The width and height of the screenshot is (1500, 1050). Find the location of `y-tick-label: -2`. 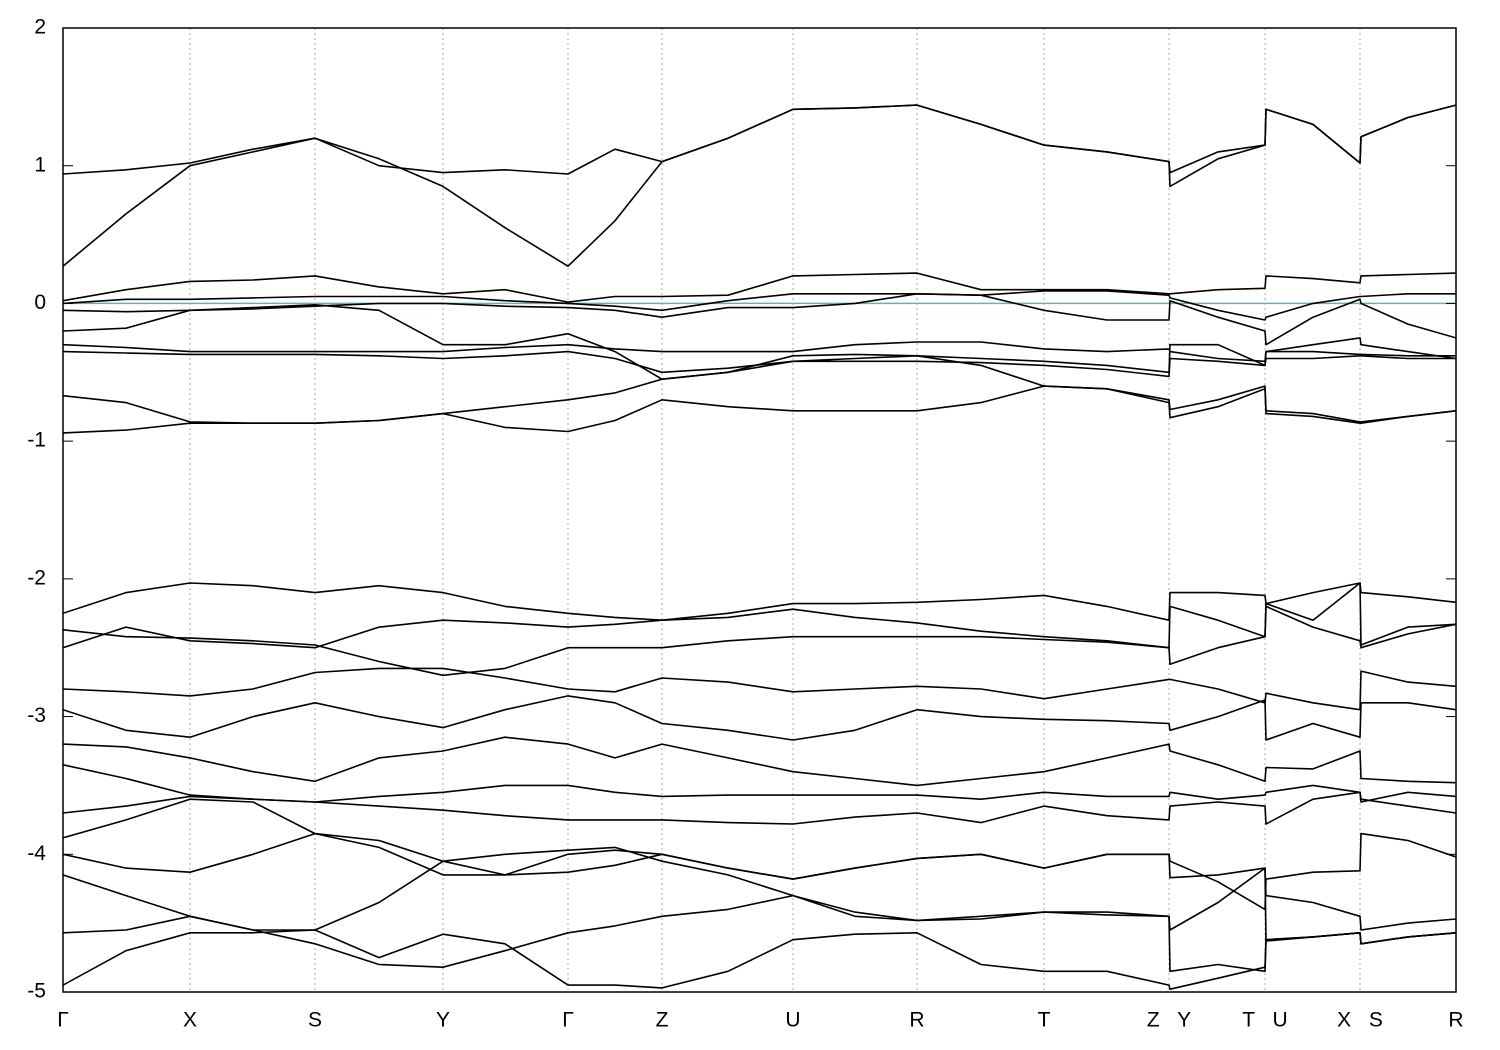

y-tick-label: -2 is located at coordinates (36, 577).